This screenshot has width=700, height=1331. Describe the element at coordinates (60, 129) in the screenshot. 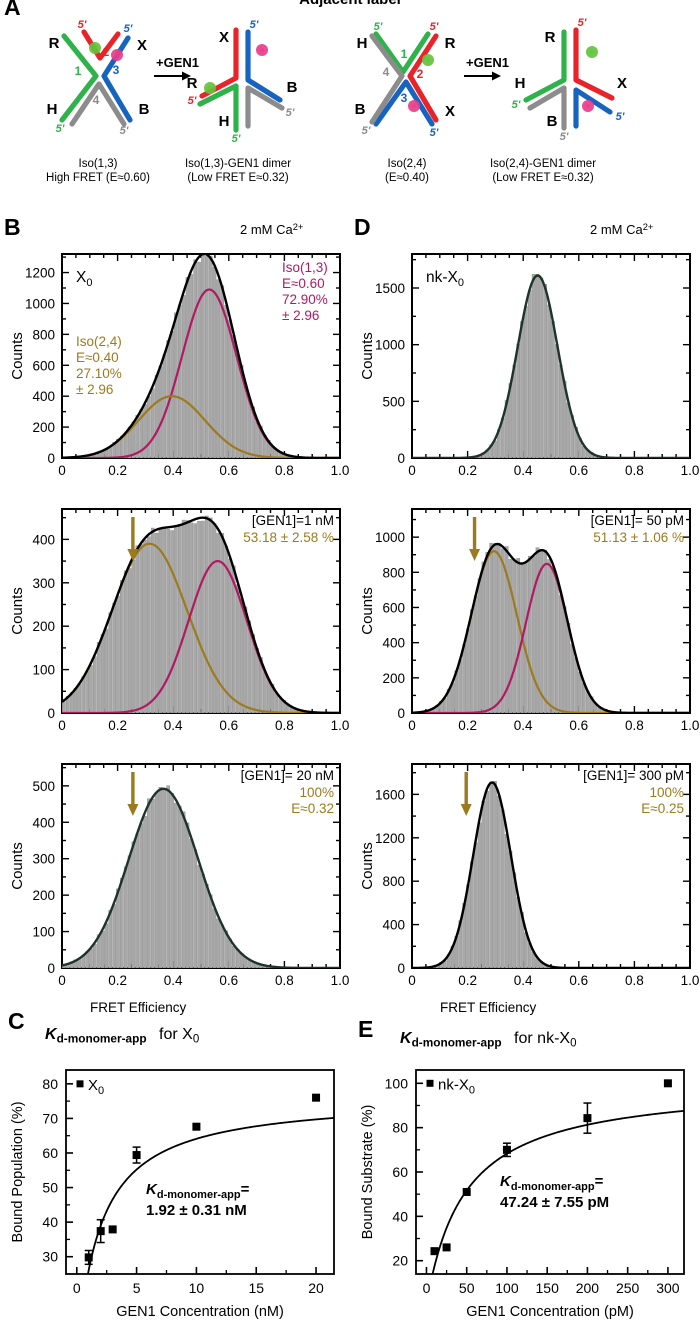

I see `five-prime-green: 5'` at that location.